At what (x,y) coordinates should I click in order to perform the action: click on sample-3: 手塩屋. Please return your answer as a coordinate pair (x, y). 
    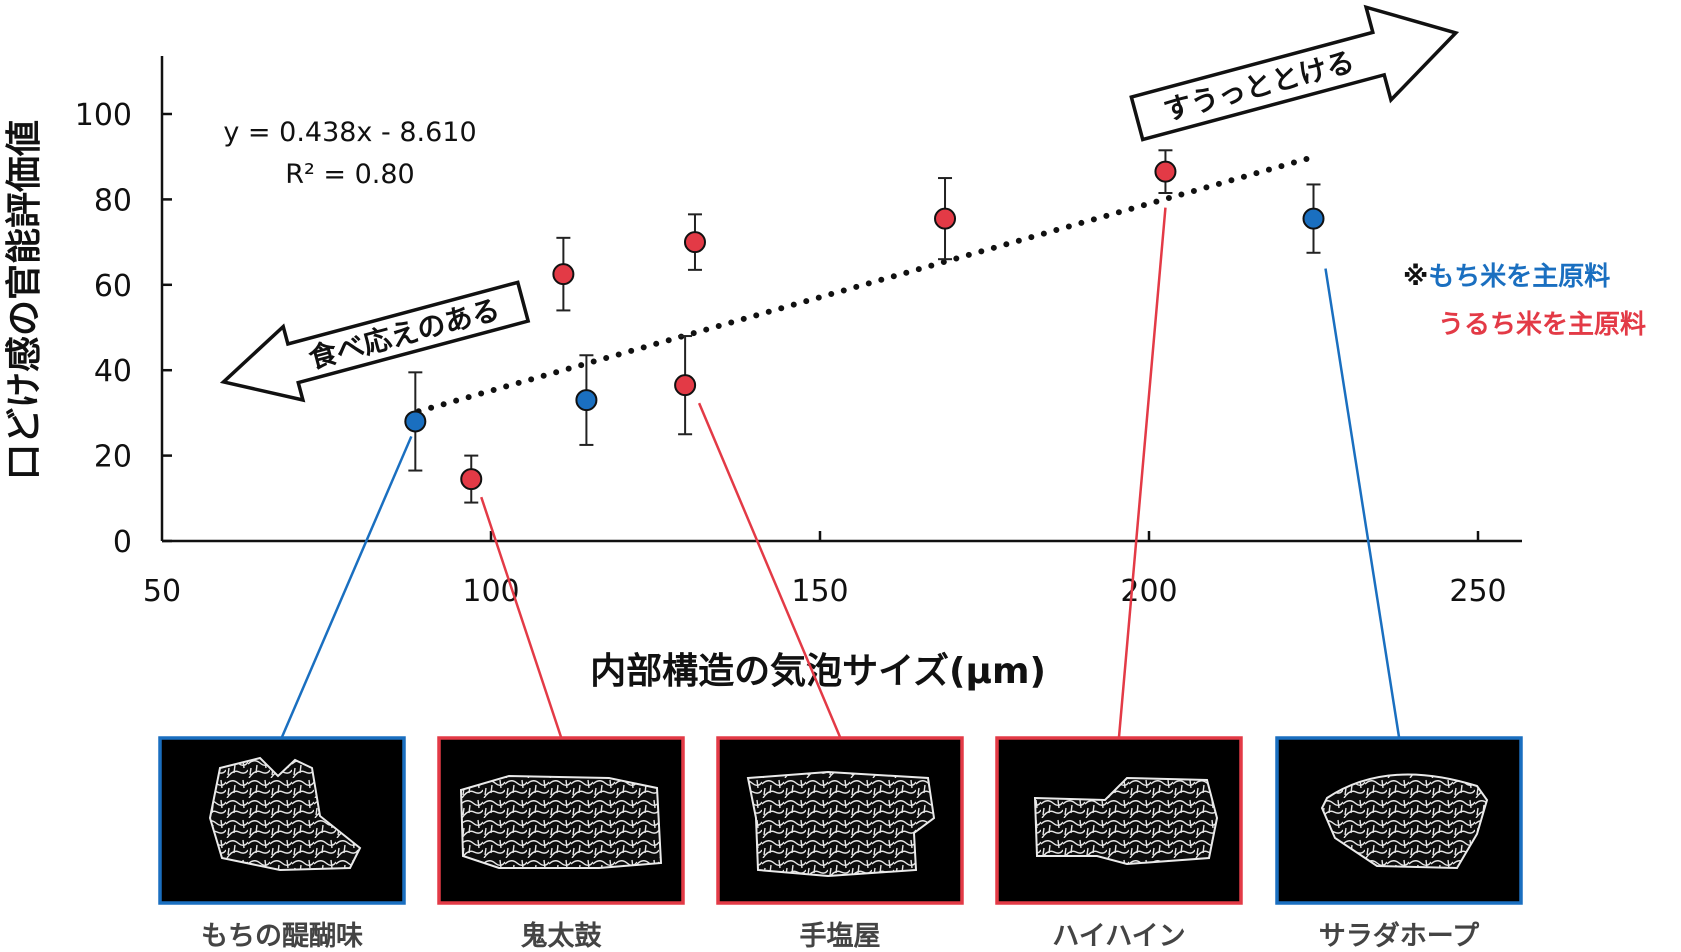
    Looking at the image, I should click on (840, 844).